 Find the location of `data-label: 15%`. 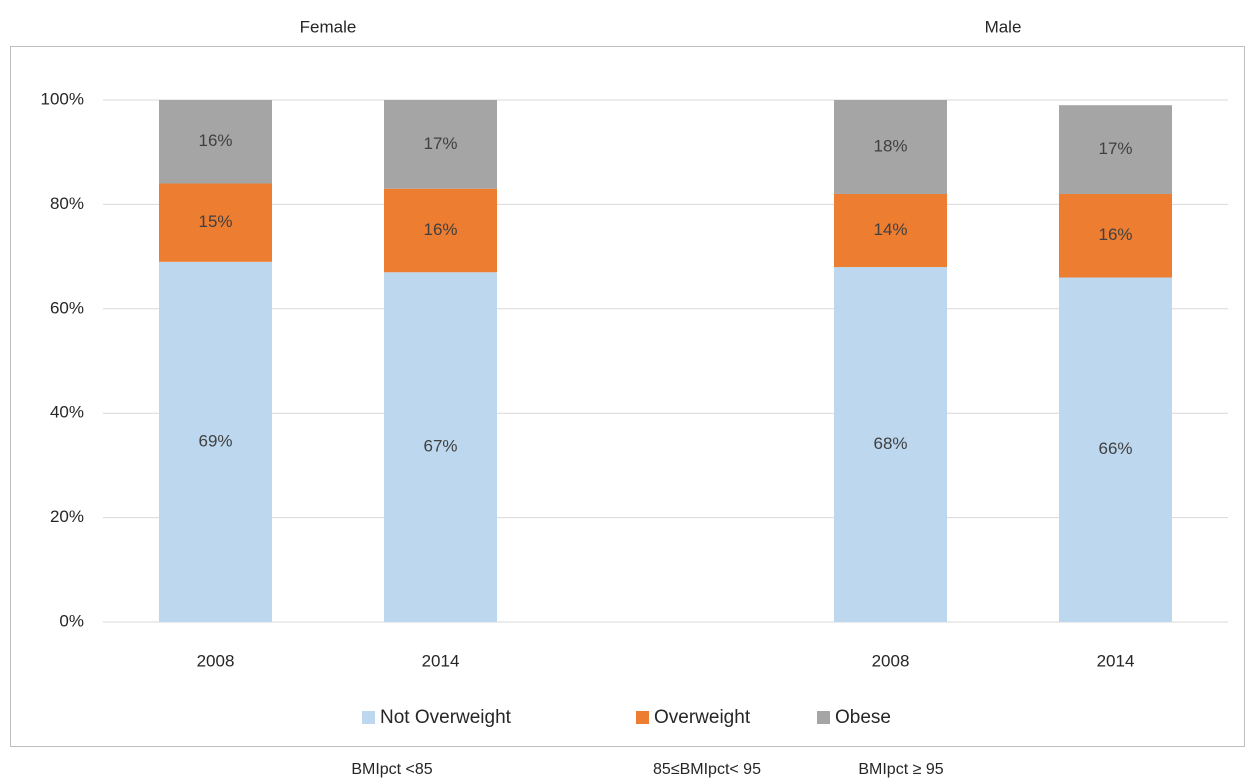

data-label: 15% is located at coordinates (215, 221).